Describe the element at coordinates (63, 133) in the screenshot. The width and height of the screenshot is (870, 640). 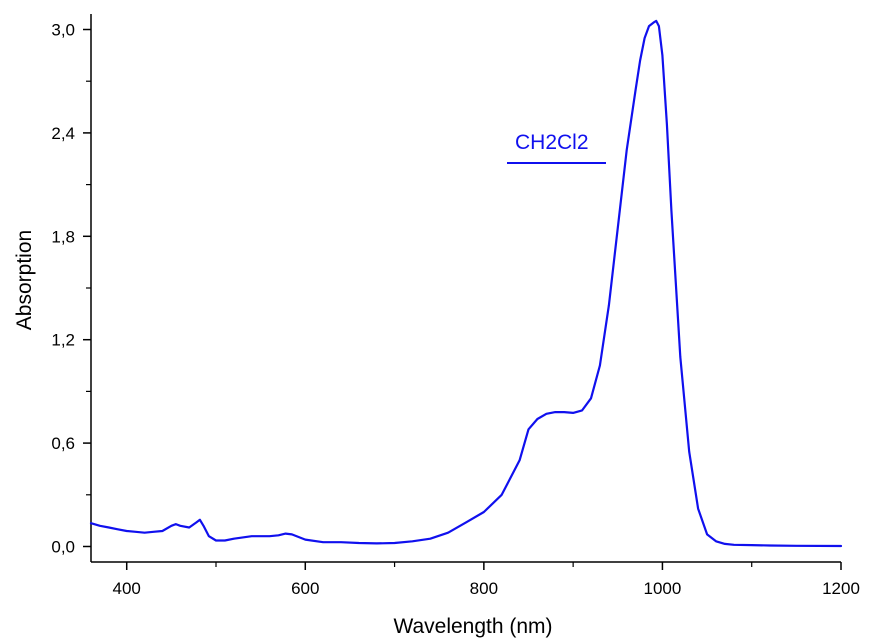
I see `y-tick-label: 2,4` at that location.